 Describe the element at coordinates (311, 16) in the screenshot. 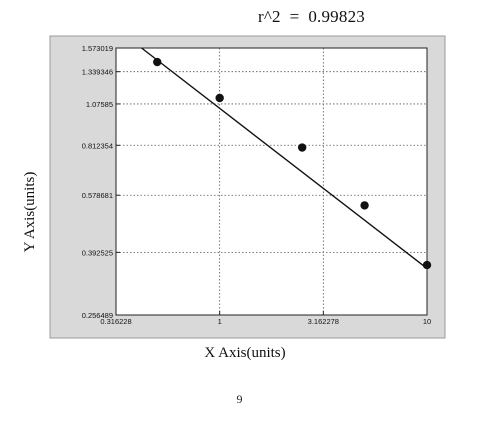

I see `r-squared-annotation: r^2 = 0.99823` at that location.